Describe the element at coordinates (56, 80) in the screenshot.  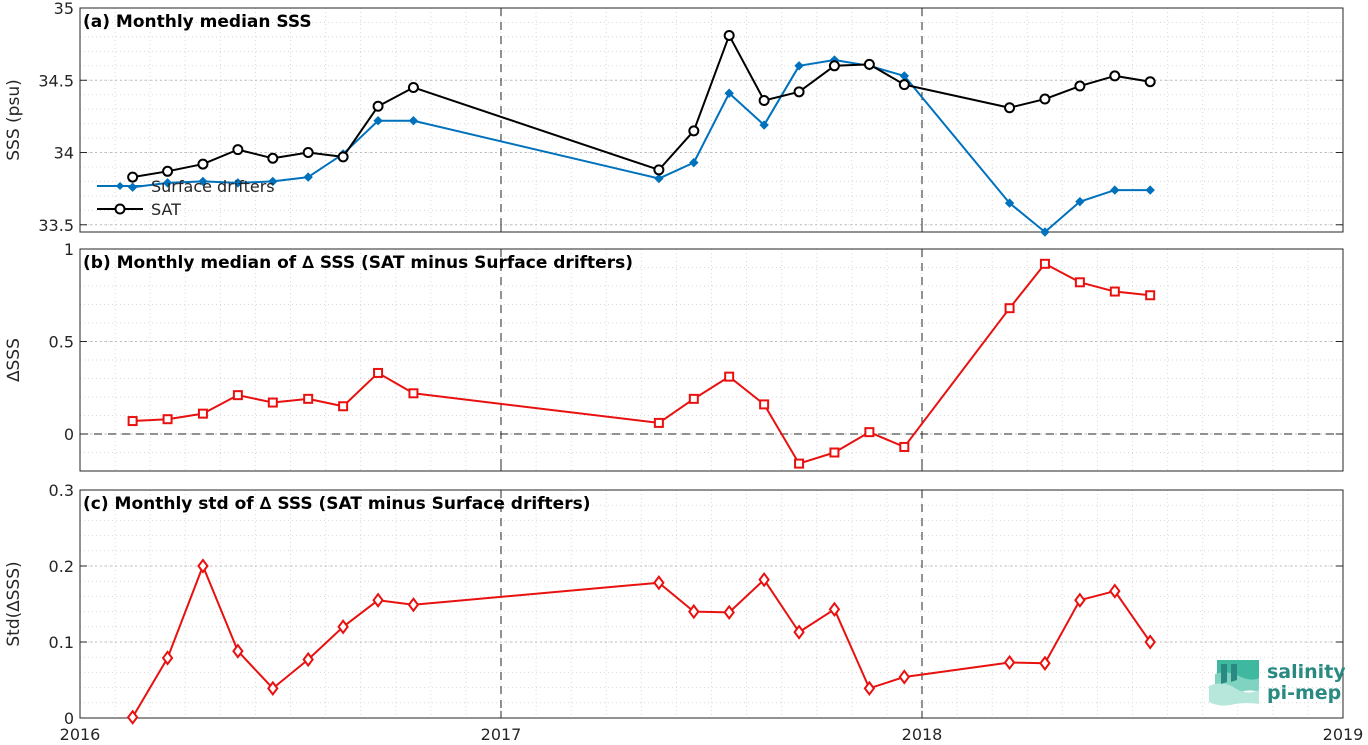
I see `y-tick-label: 34.5` at that location.